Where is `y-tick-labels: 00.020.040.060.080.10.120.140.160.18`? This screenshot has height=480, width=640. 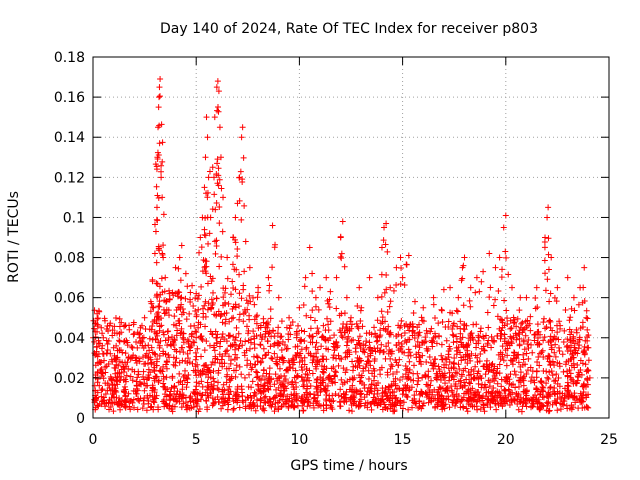 y-tick-labels: 00.020.040.060.080.10.120.140.160.18 is located at coordinates (69, 238).